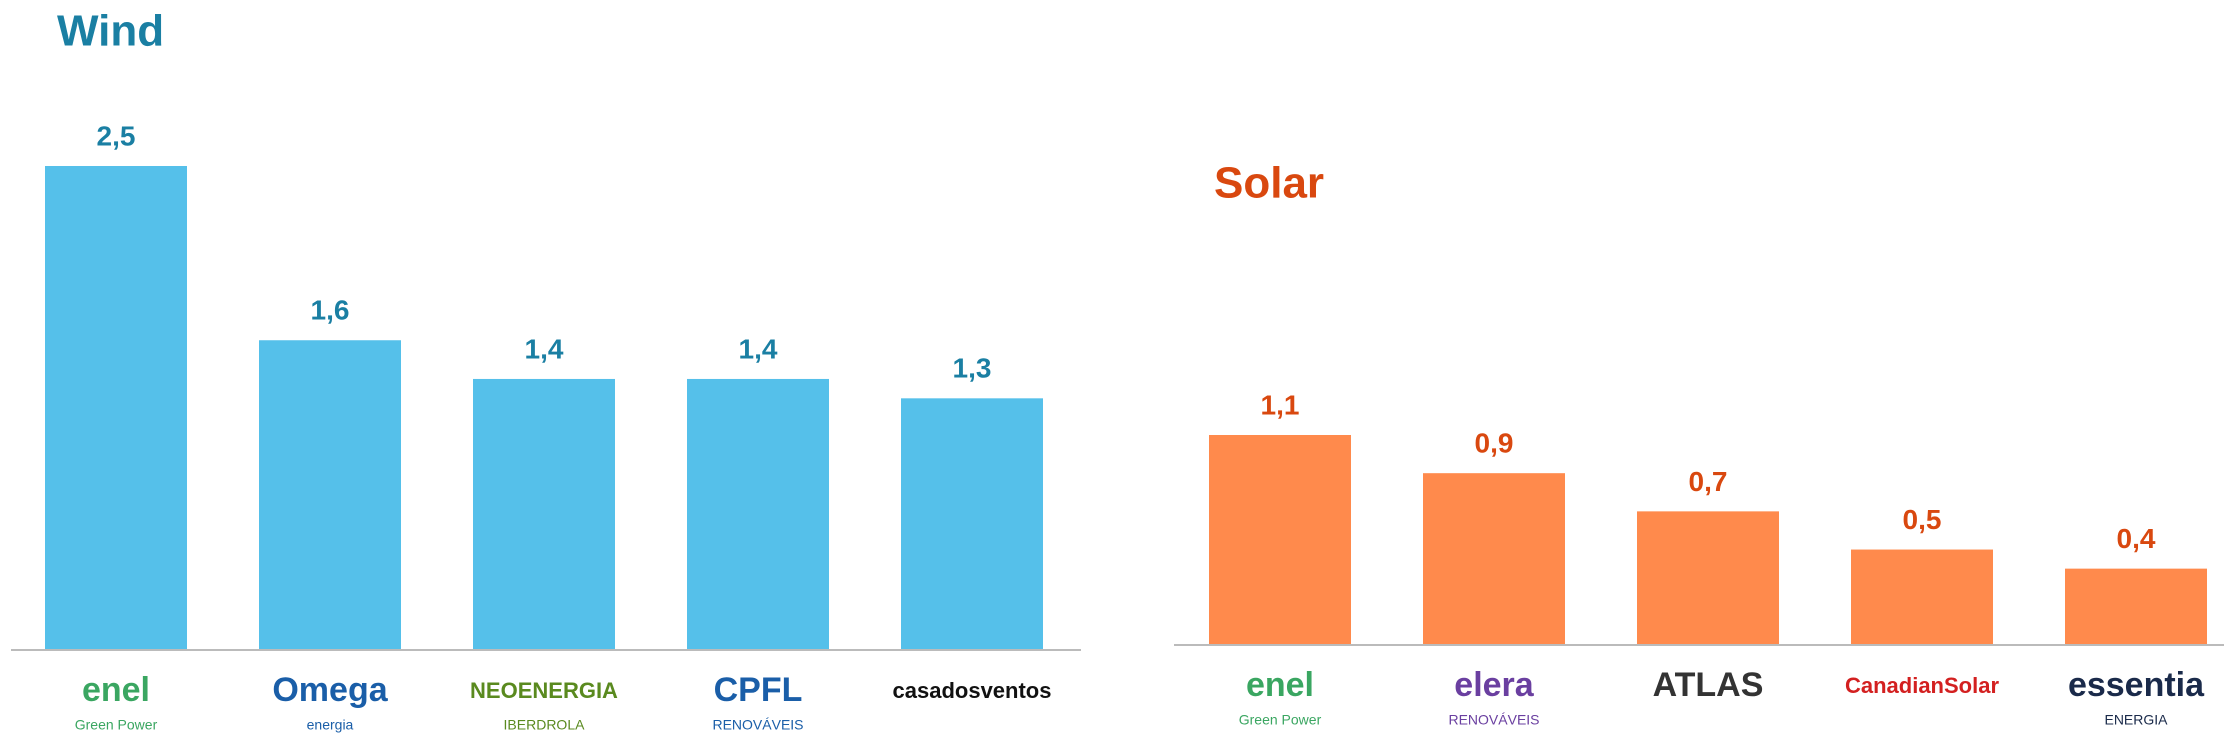 This screenshot has height=748, width=2224. I want to click on value-label: 2,5, so click(116, 135).